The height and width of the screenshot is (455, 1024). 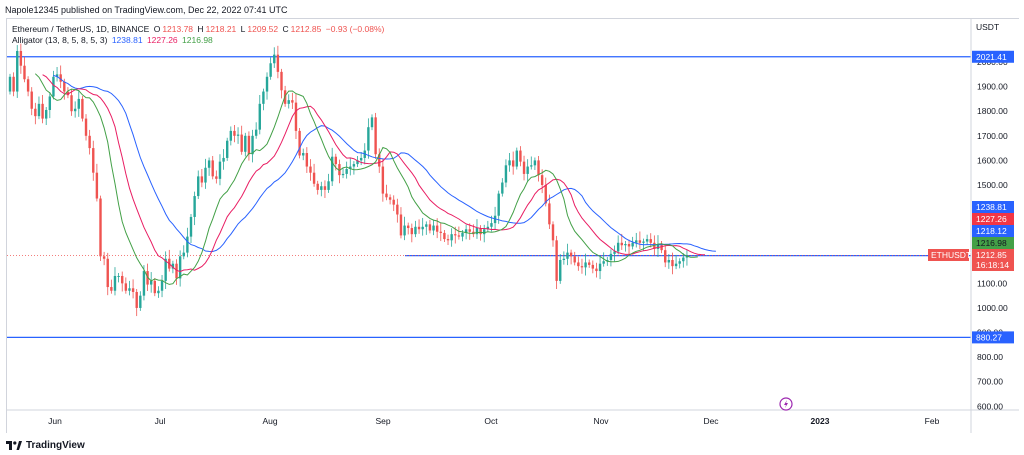 I want to click on close-value: 1212.85, so click(x=306, y=29).